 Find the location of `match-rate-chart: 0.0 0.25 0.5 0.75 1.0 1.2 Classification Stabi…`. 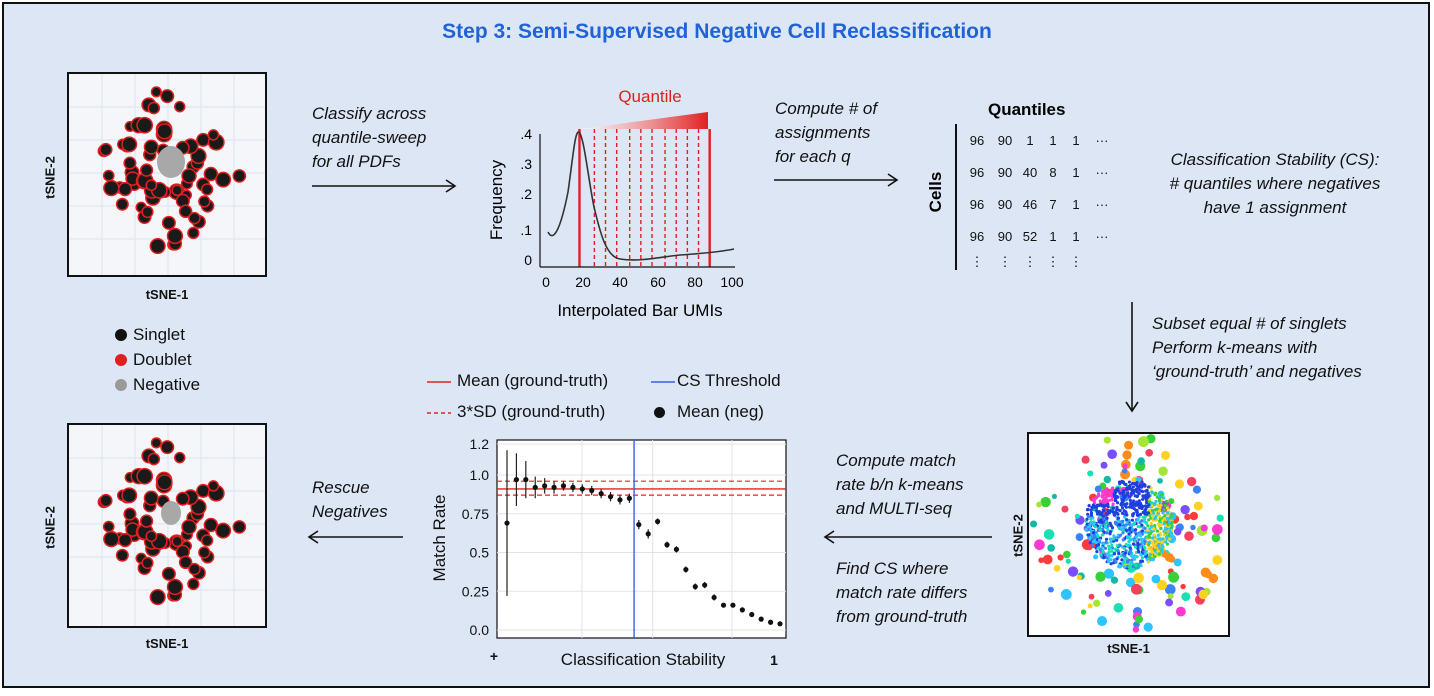

match-rate-chart: 0.0 0.25 0.5 0.75 1.0 1.2 Classification Stabi… is located at coordinates (608, 552).